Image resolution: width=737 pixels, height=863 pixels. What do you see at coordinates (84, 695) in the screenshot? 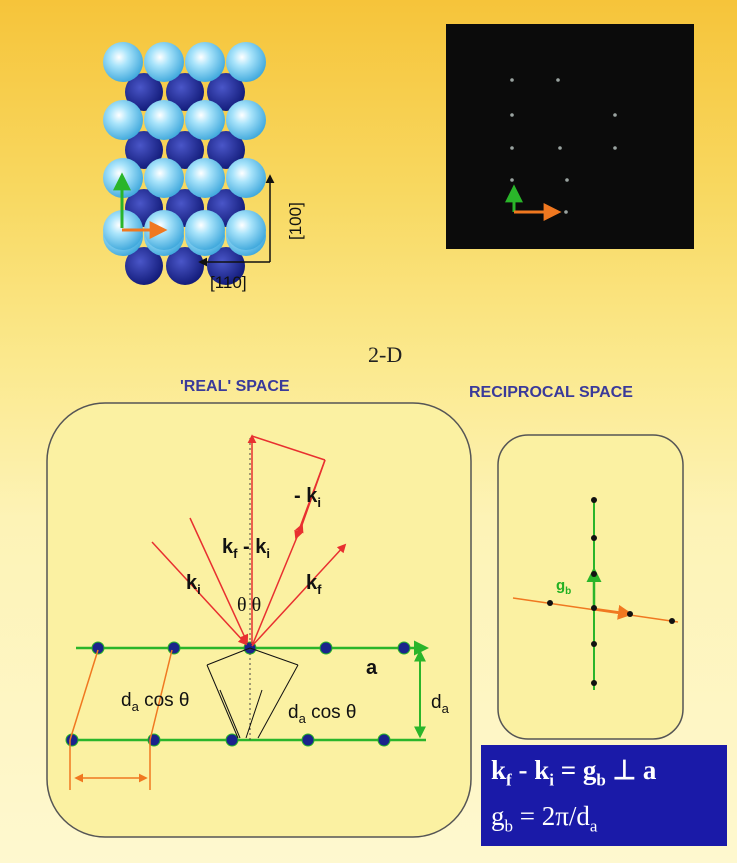
I see `cell-left-edge` at bounding box center [84, 695].